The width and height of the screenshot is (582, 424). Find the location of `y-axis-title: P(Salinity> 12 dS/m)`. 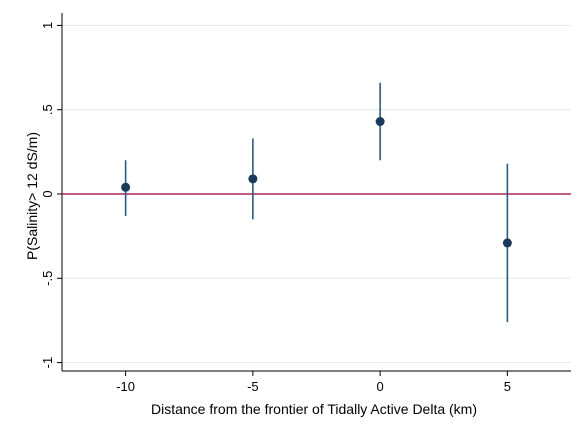

y-axis-title: P(Salinity> 12 dS/m) is located at coordinates (32, 196).